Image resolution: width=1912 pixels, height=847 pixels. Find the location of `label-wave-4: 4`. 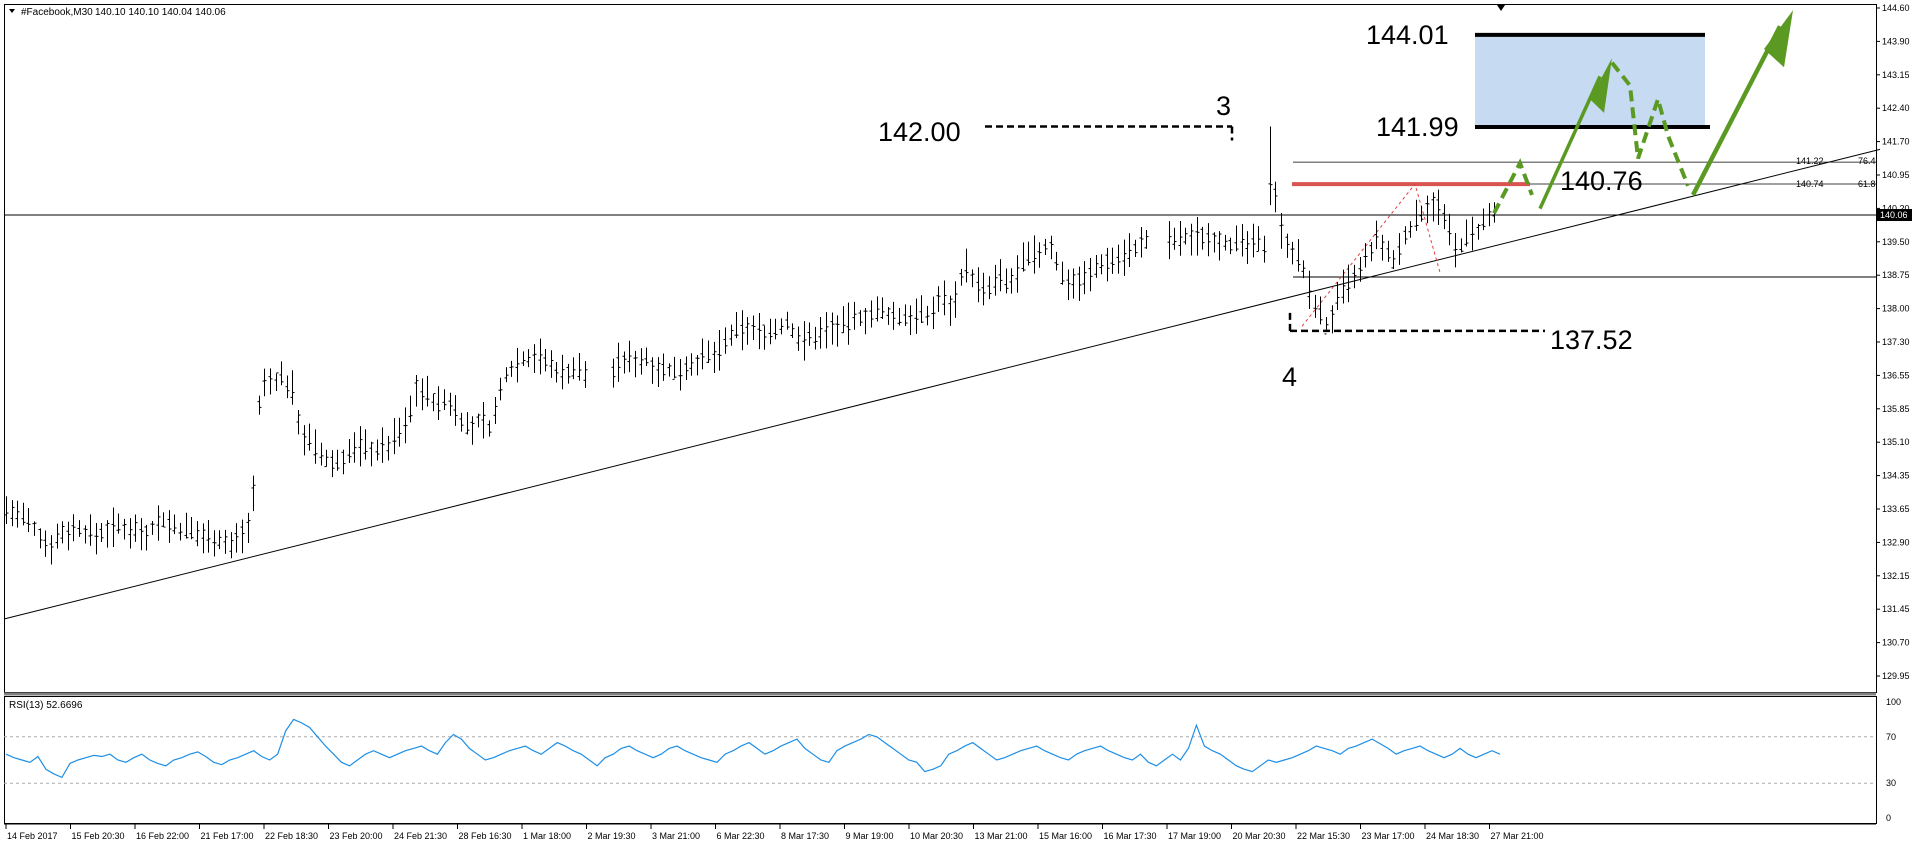

label-wave-4: 4 is located at coordinates (1289, 377).